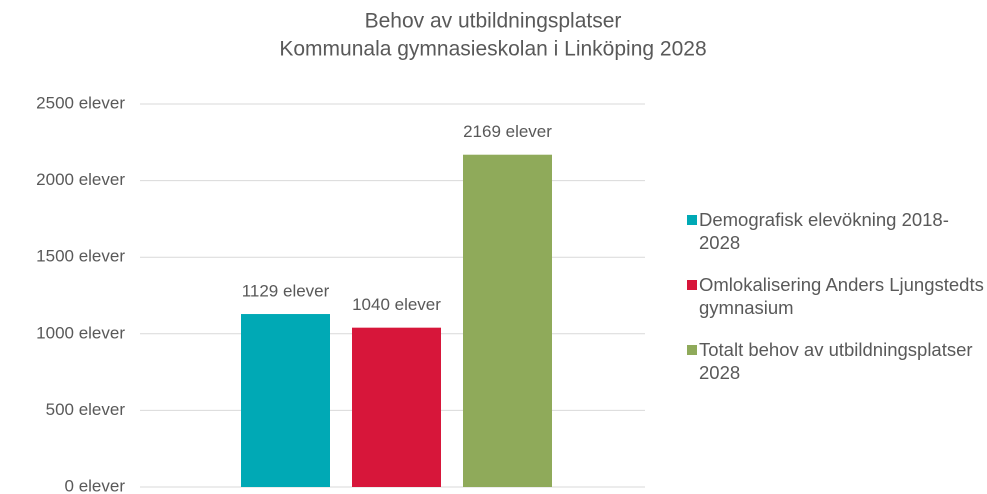 The width and height of the screenshot is (987, 494). What do you see at coordinates (80, 102) in the screenshot?
I see `y-tick-label: 2500 elever` at bounding box center [80, 102].